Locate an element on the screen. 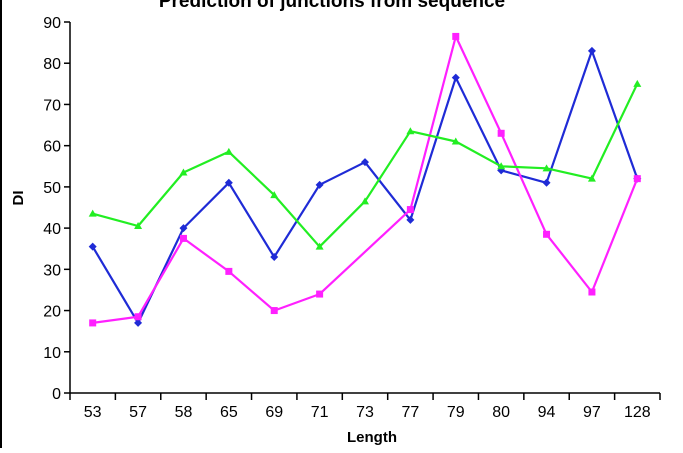 The height and width of the screenshot is (453, 683). x-tick-label: 77 is located at coordinates (410, 412).